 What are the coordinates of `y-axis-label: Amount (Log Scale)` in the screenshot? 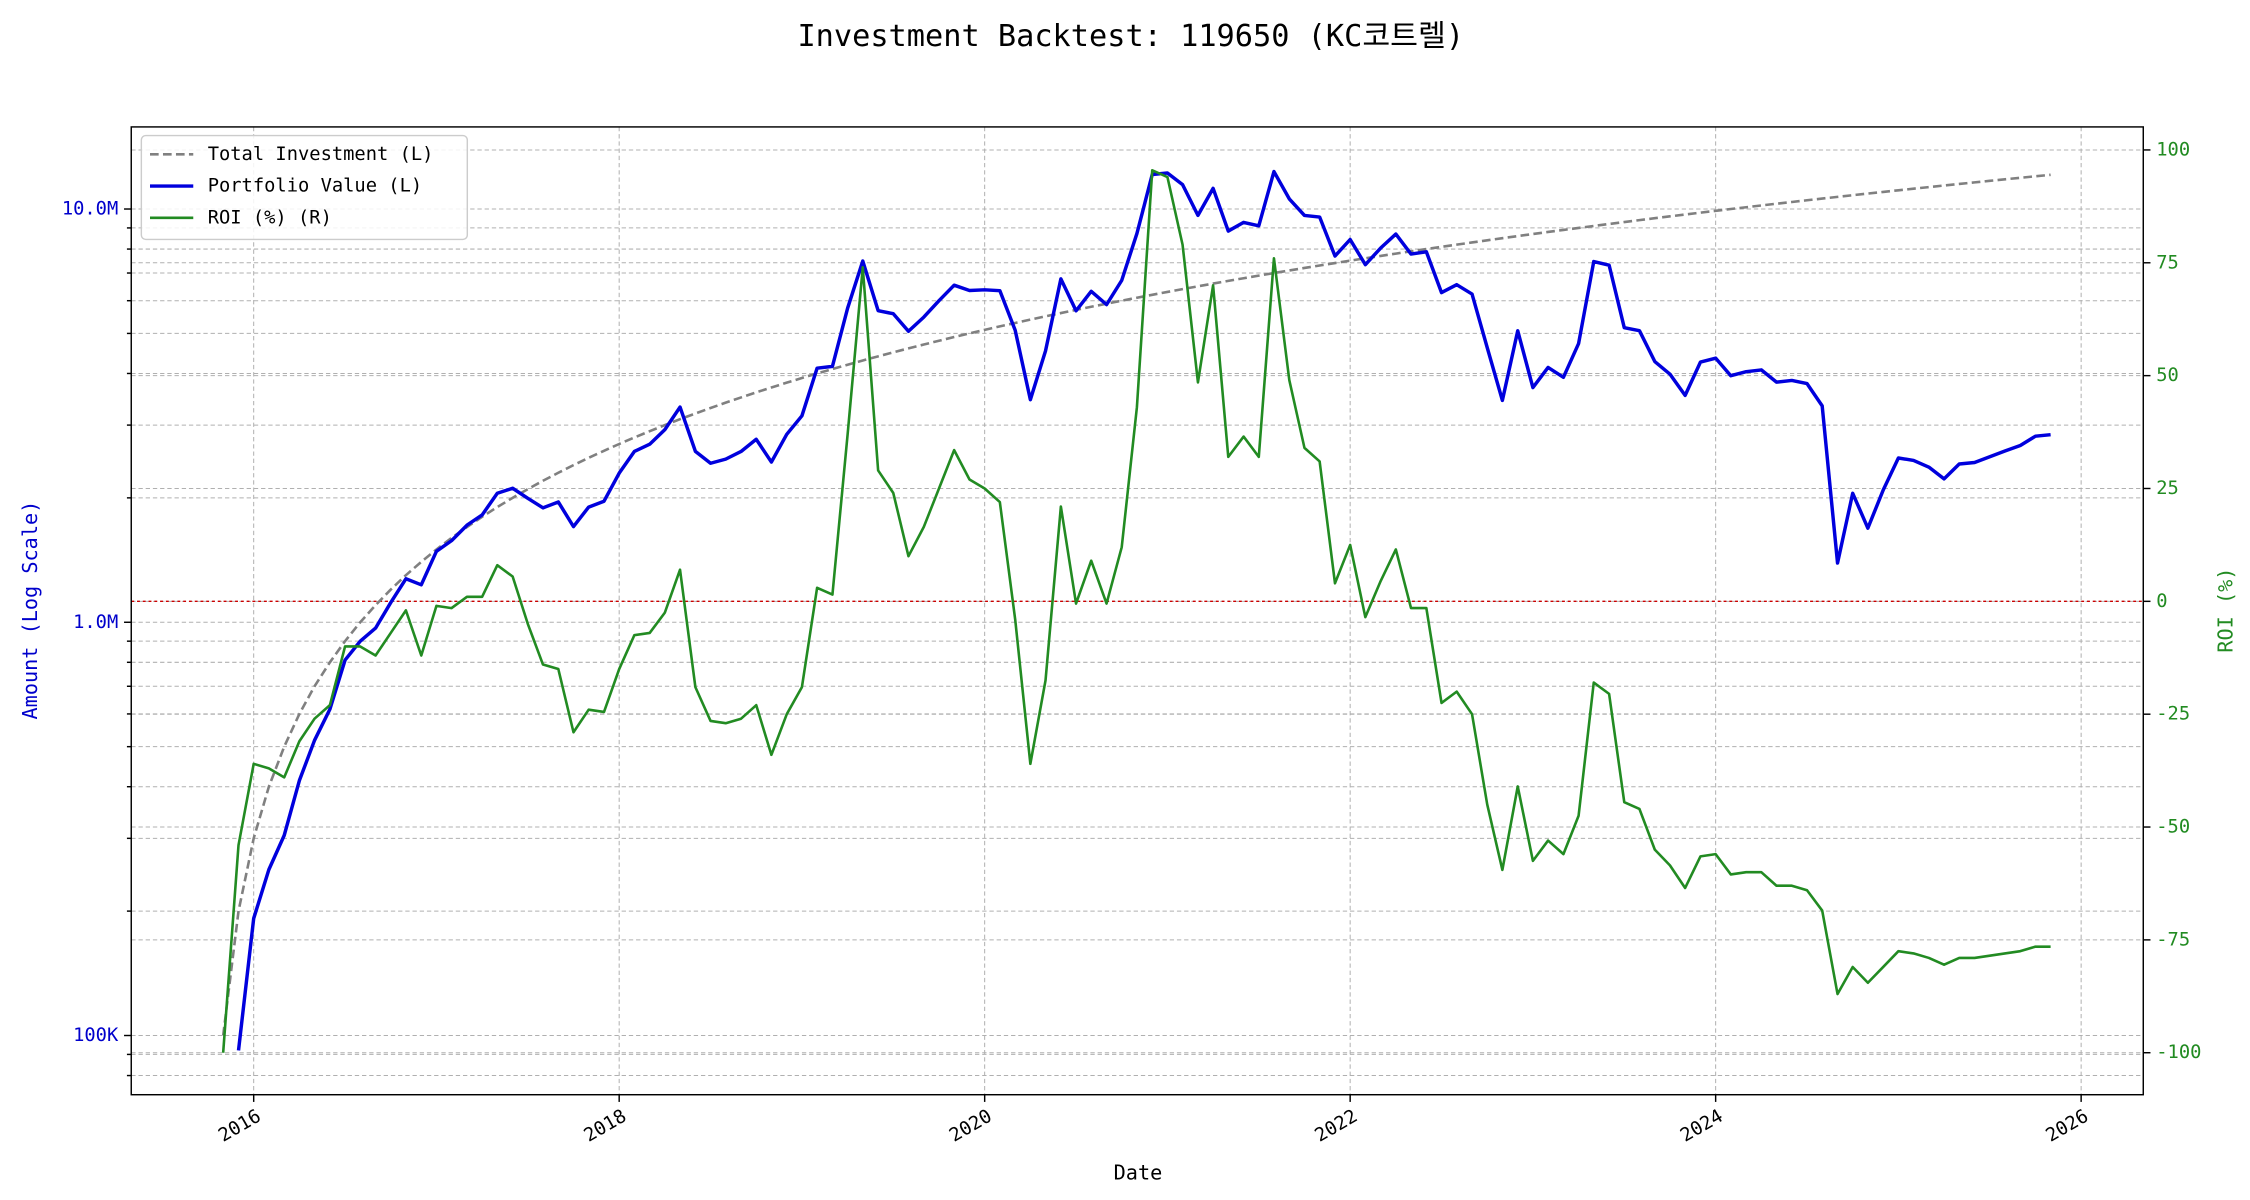 It's located at (30, 610).